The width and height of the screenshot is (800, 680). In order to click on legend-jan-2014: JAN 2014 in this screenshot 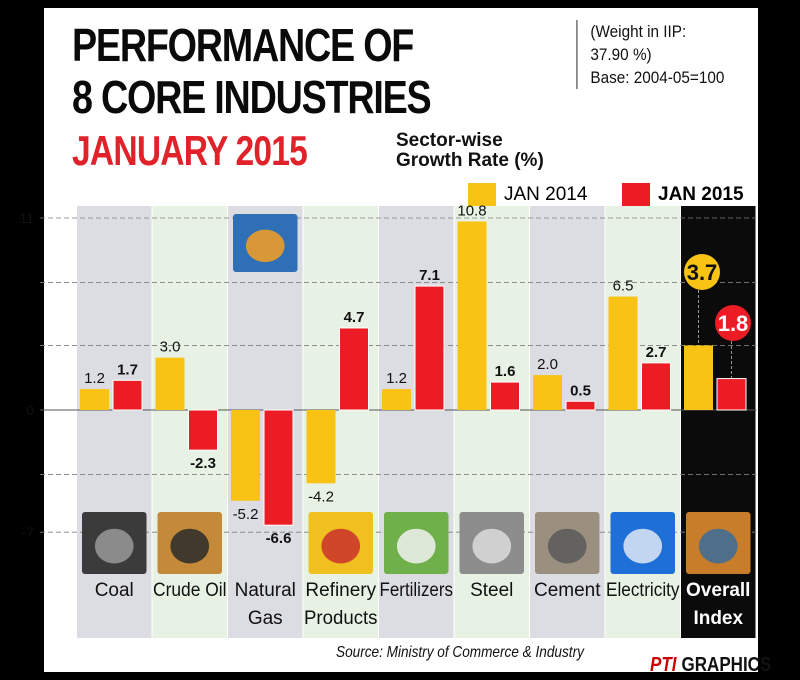, I will do `click(527, 195)`.